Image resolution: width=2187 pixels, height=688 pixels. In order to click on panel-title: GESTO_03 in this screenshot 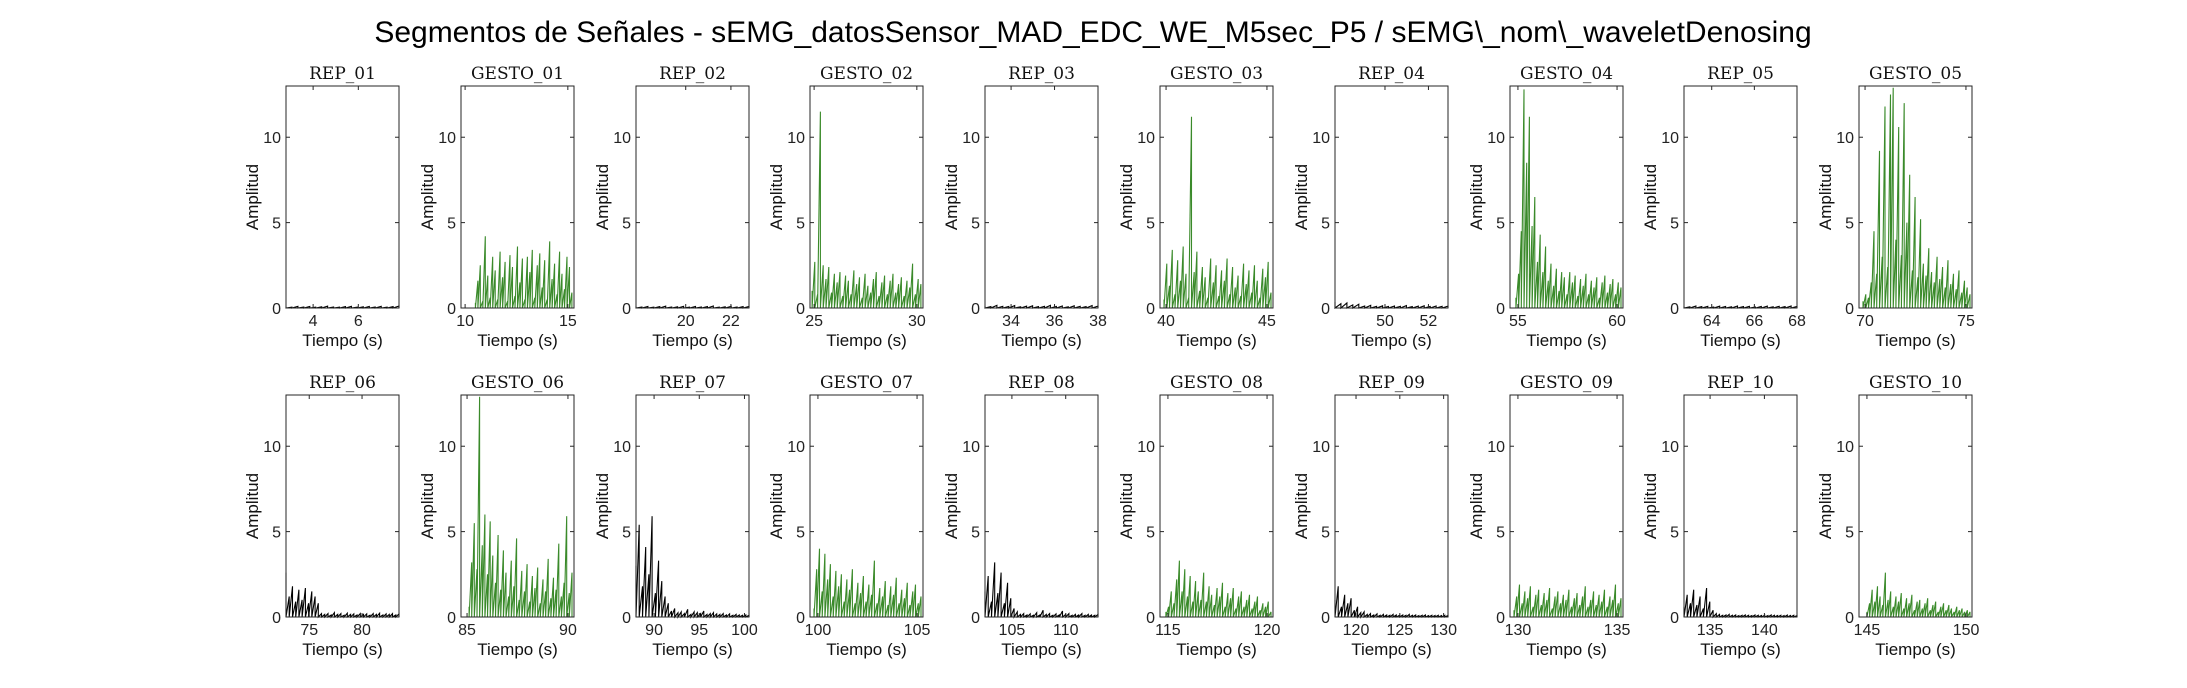, I will do `click(1216, 74)`.